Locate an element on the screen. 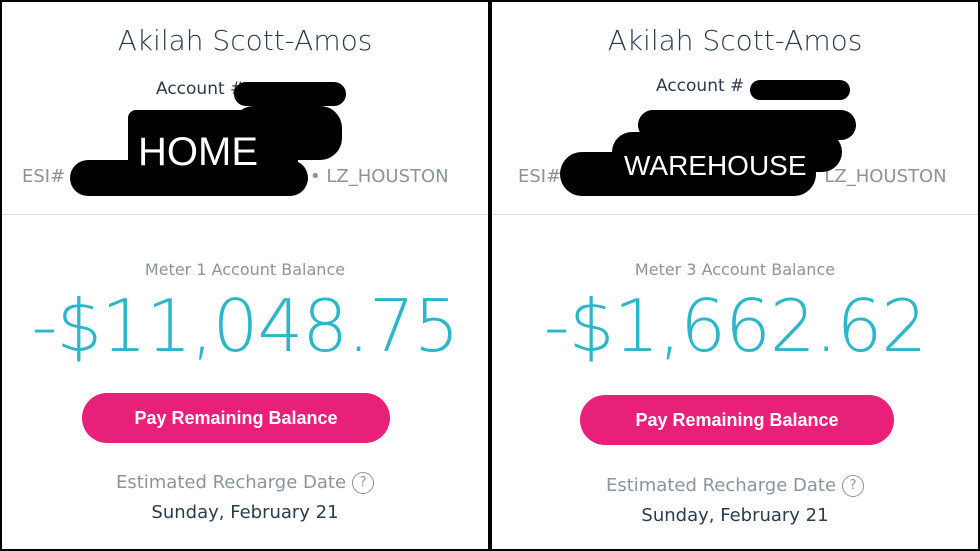 This screenshot has height=551, width=980. meter-balance-label: Meter 3 Account Balance is located at coordinates (735, 269).